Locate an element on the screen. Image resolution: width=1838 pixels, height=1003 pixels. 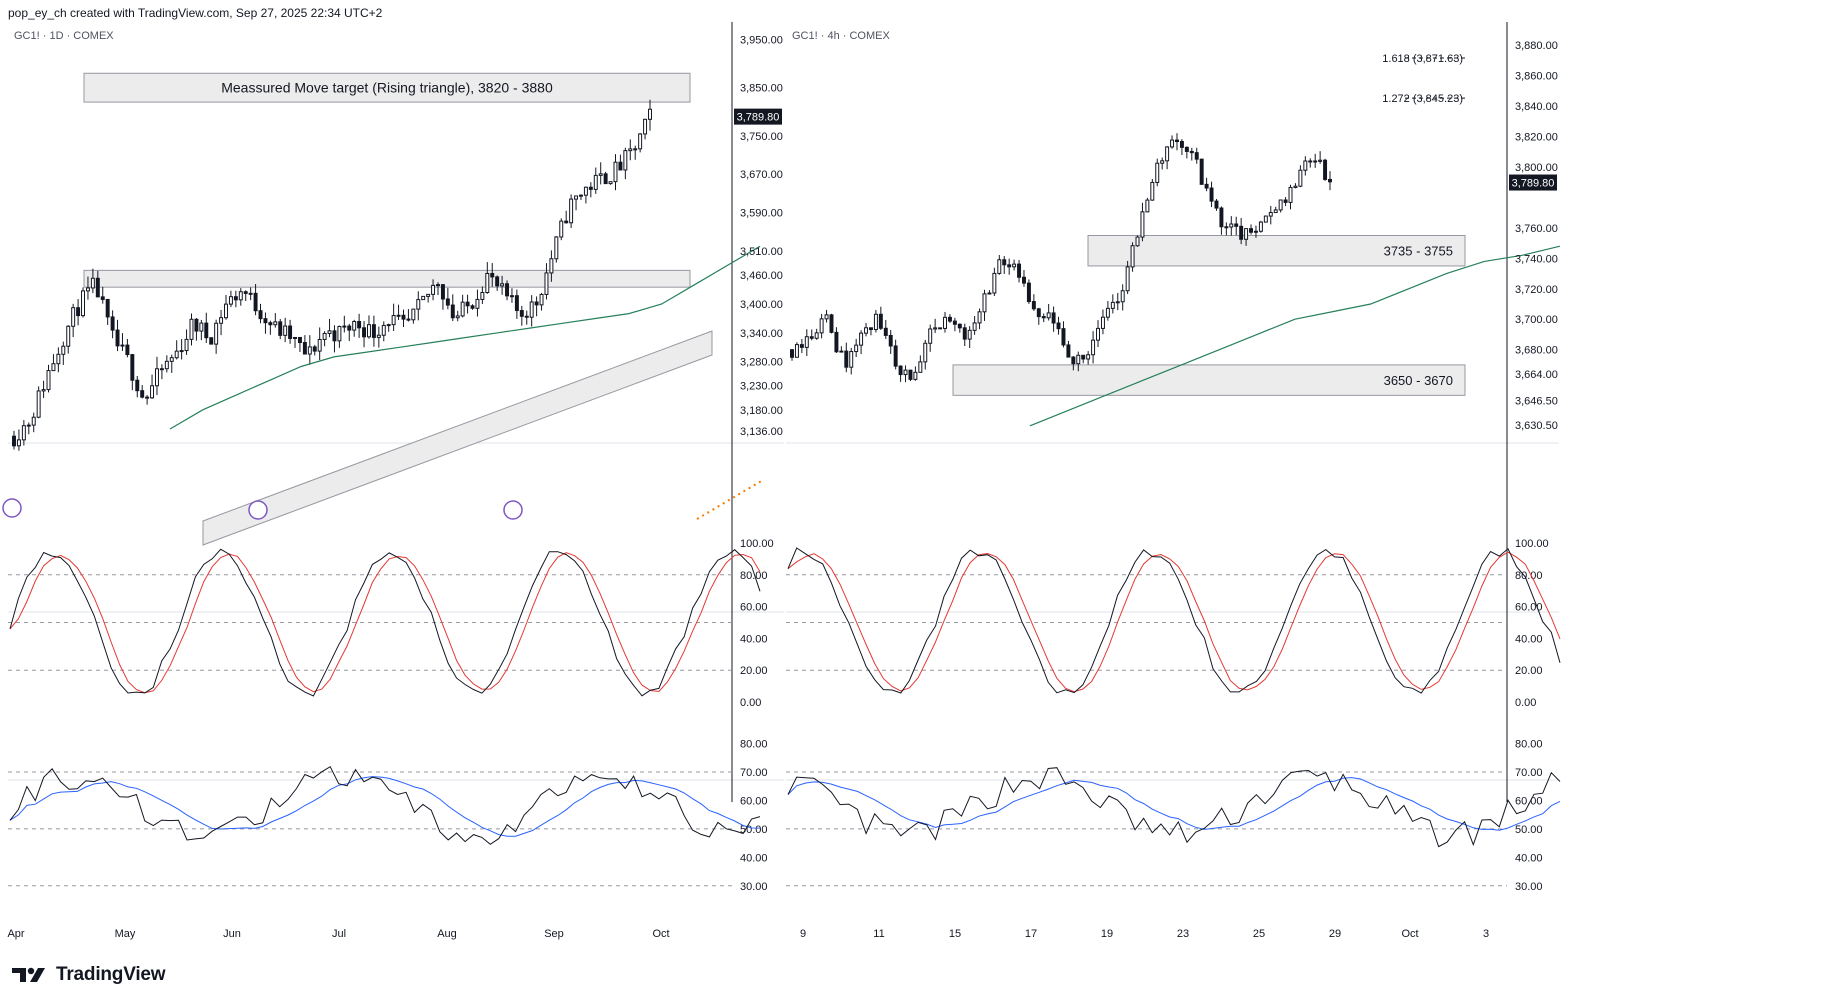
current-price-label: 3,789.80 is located at coordinates (758, 118).